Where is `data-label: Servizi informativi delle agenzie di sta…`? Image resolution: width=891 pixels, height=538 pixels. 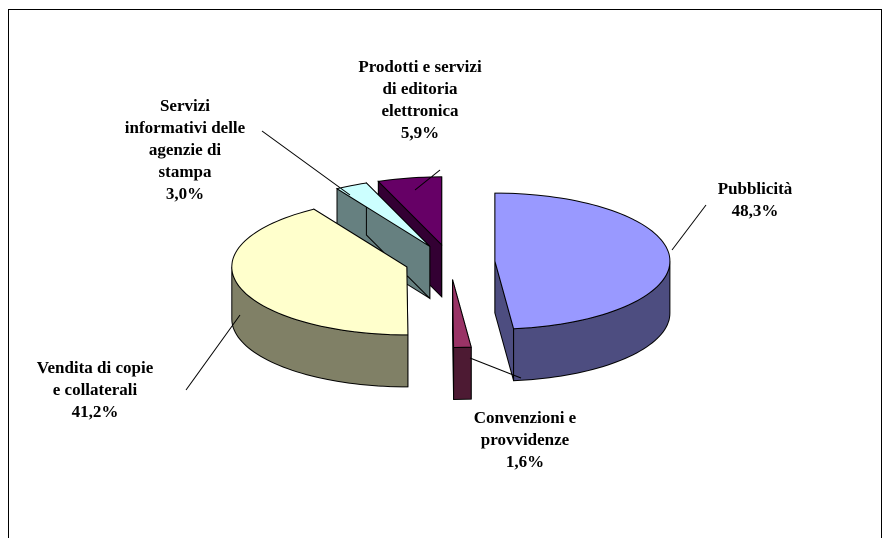
data-label: Servizi informativi delle agenzie di sta… is located at coordinates (185, 150).